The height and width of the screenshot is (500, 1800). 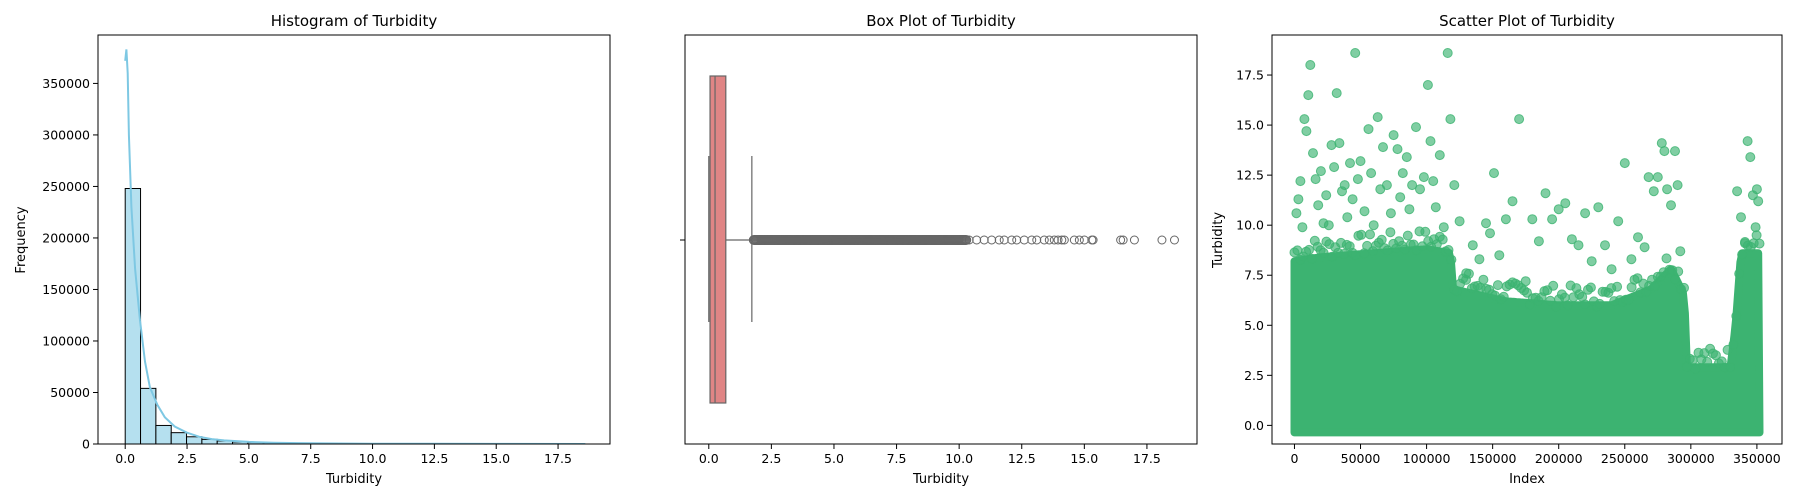 What do you see at coordinates (834, 458) in the screenshot?
I see `boxplot-x-tick-label: 5.0` at bounding box center [834, 458].